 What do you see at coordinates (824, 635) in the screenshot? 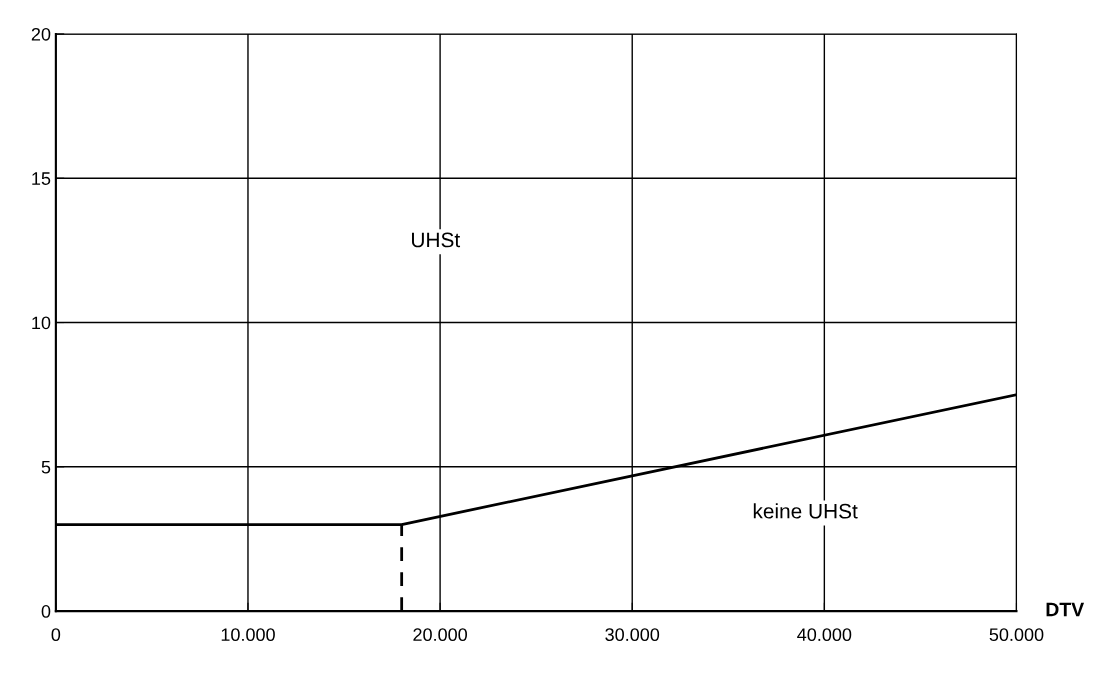
I see `x-tick-label: 40.000` at bounding box center [824, 635].